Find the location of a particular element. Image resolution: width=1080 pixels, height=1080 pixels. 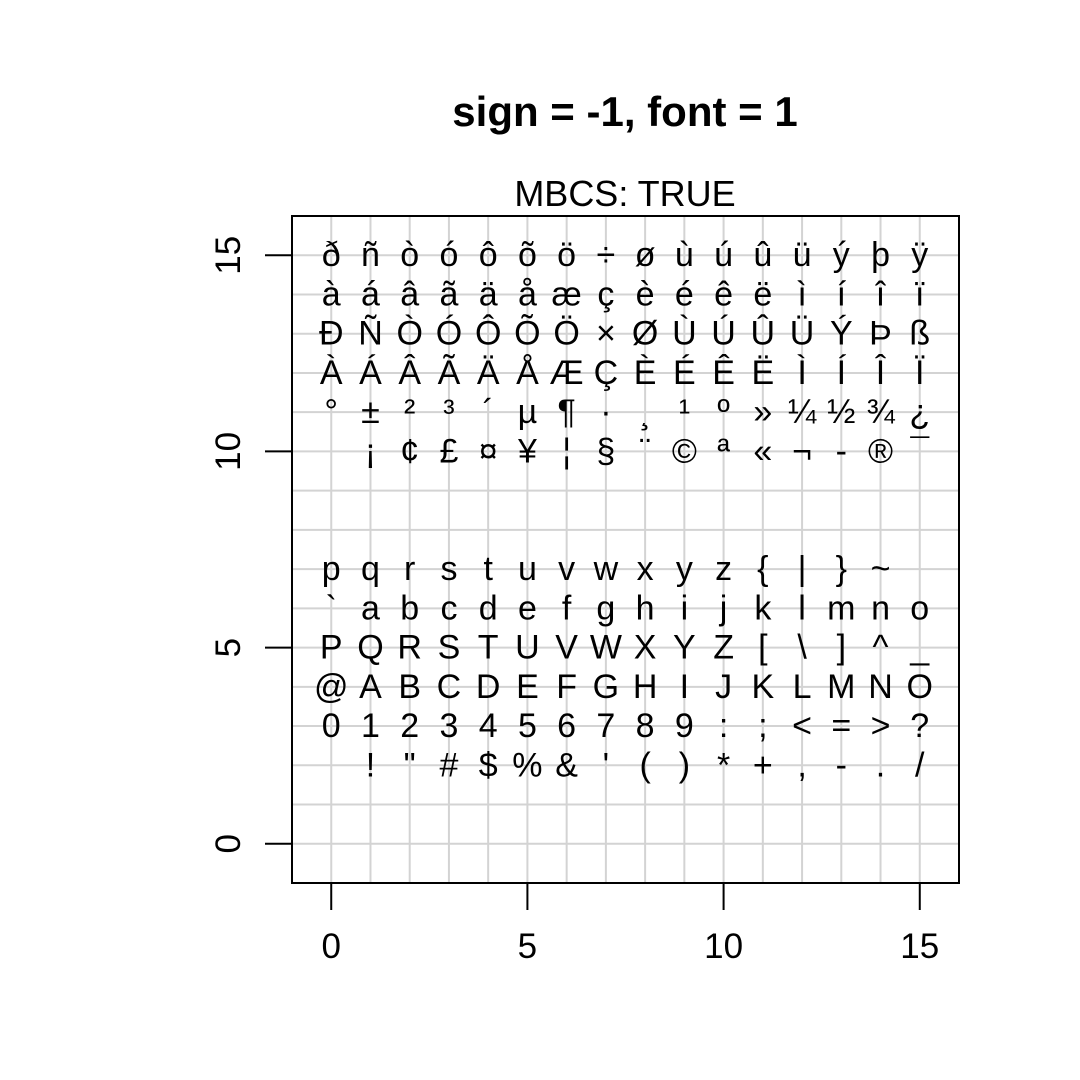

glyph-mark: f is located at coordinates (567, 608).